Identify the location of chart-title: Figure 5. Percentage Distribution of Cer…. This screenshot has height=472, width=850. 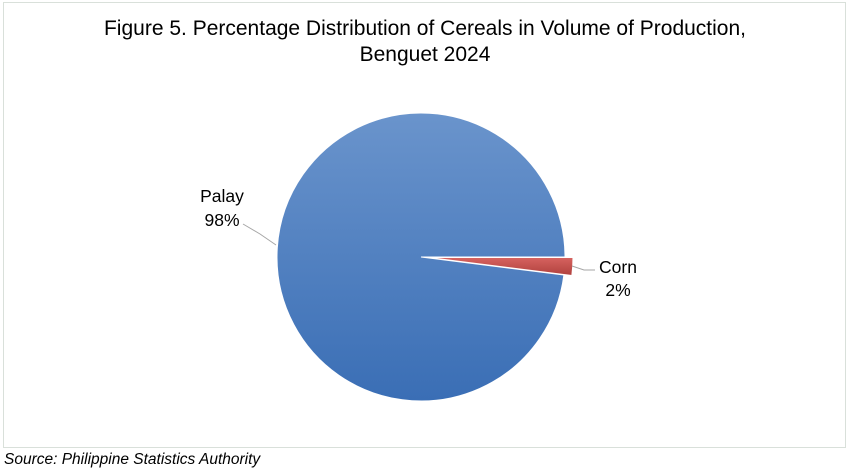
(425, 28).